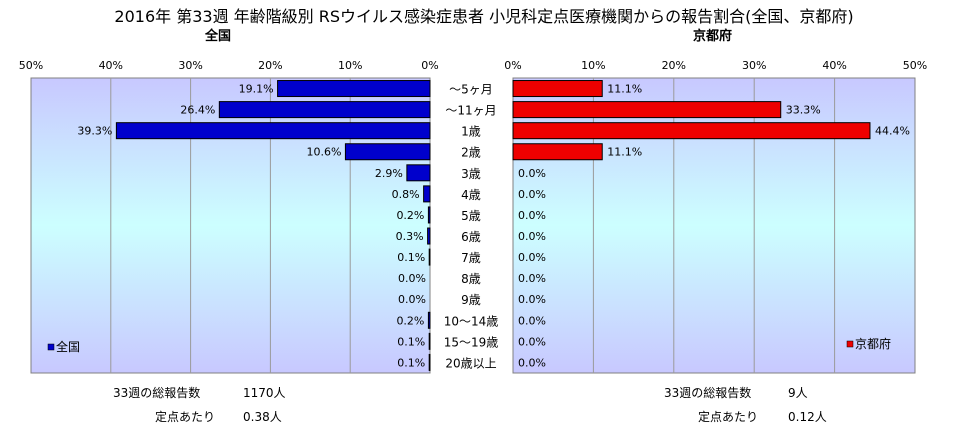  What do you see at coordinates (185, 417) in the screenshot?
I see `national-per-site-label: 定点あたり` at bounding box center [185, 417].